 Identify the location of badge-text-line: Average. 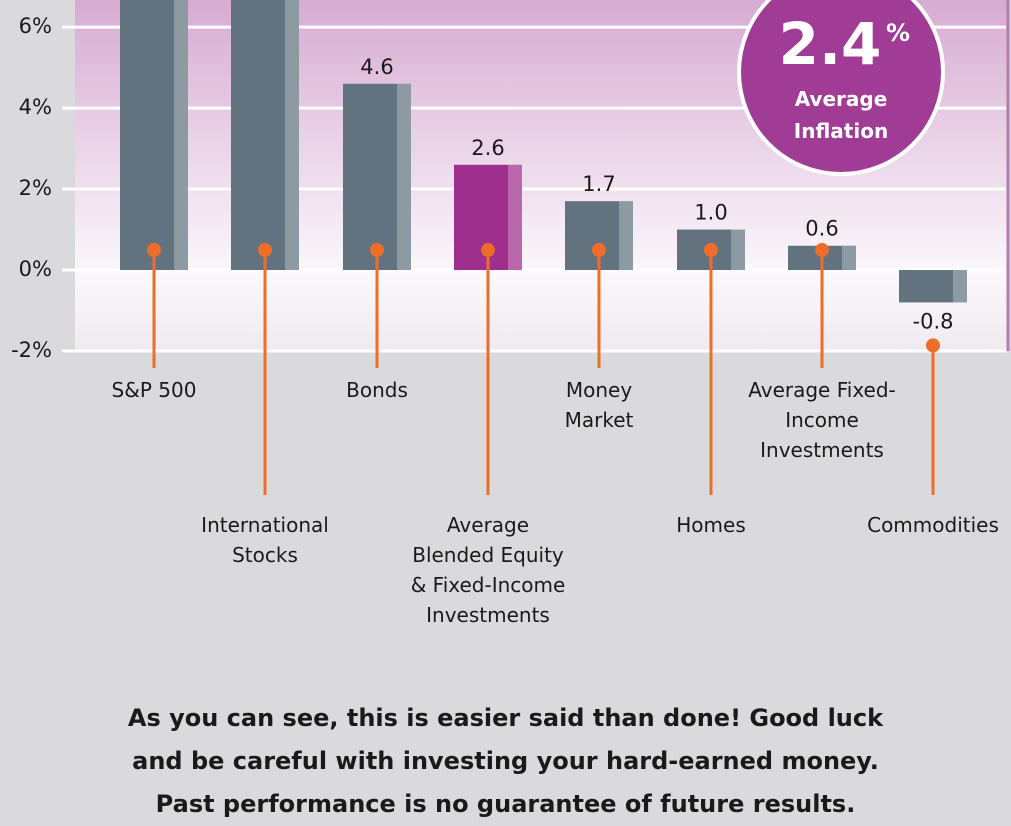
(841, 99).